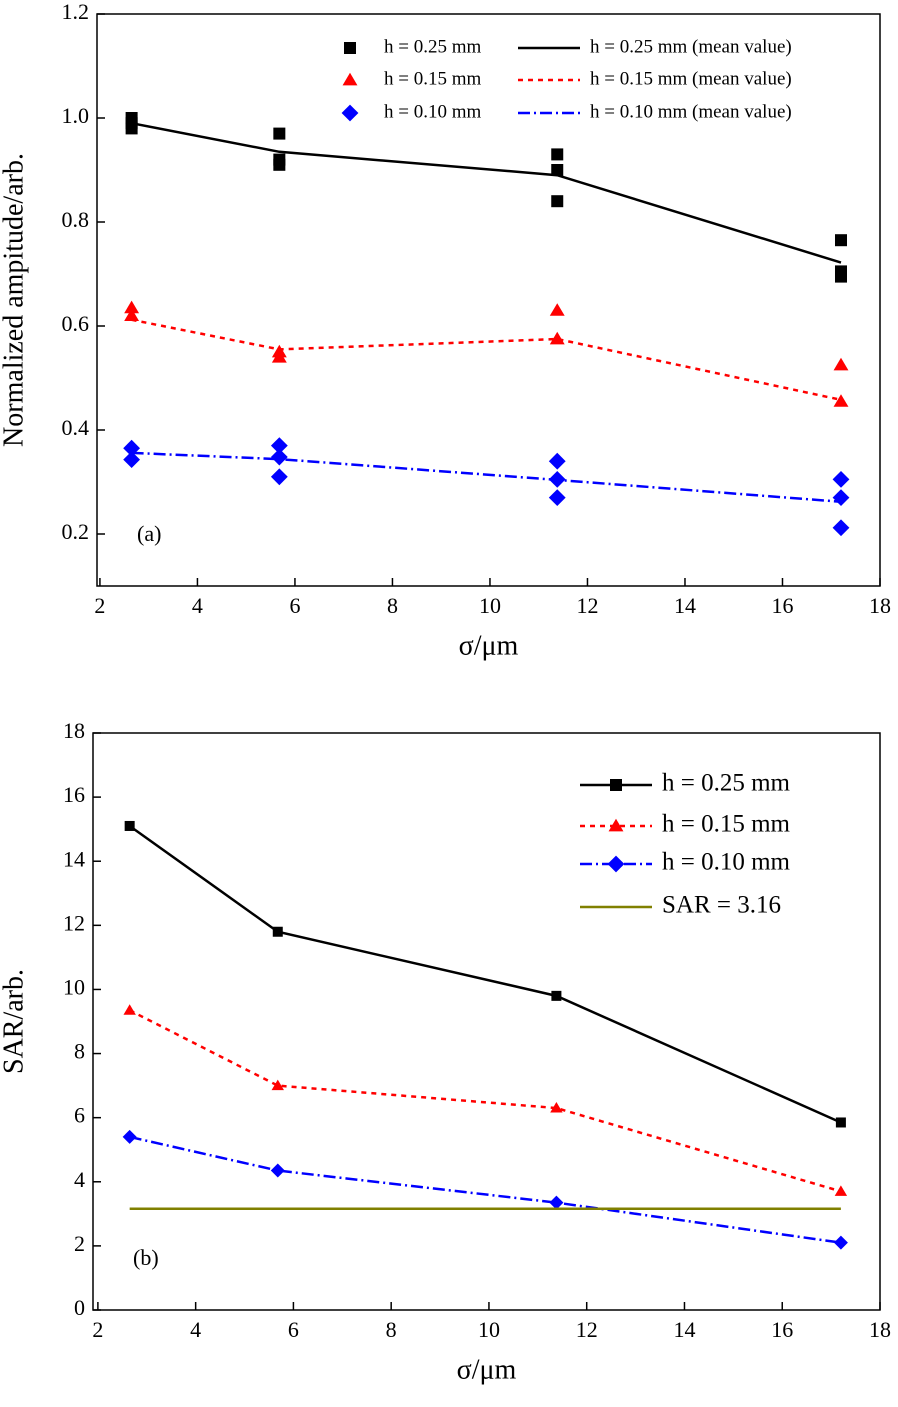 This screenshot has width=898, height=1407. Describe the element at coordinates (76, 531) in the screenshot. I see `y-tick-label: 0.2` at that location.